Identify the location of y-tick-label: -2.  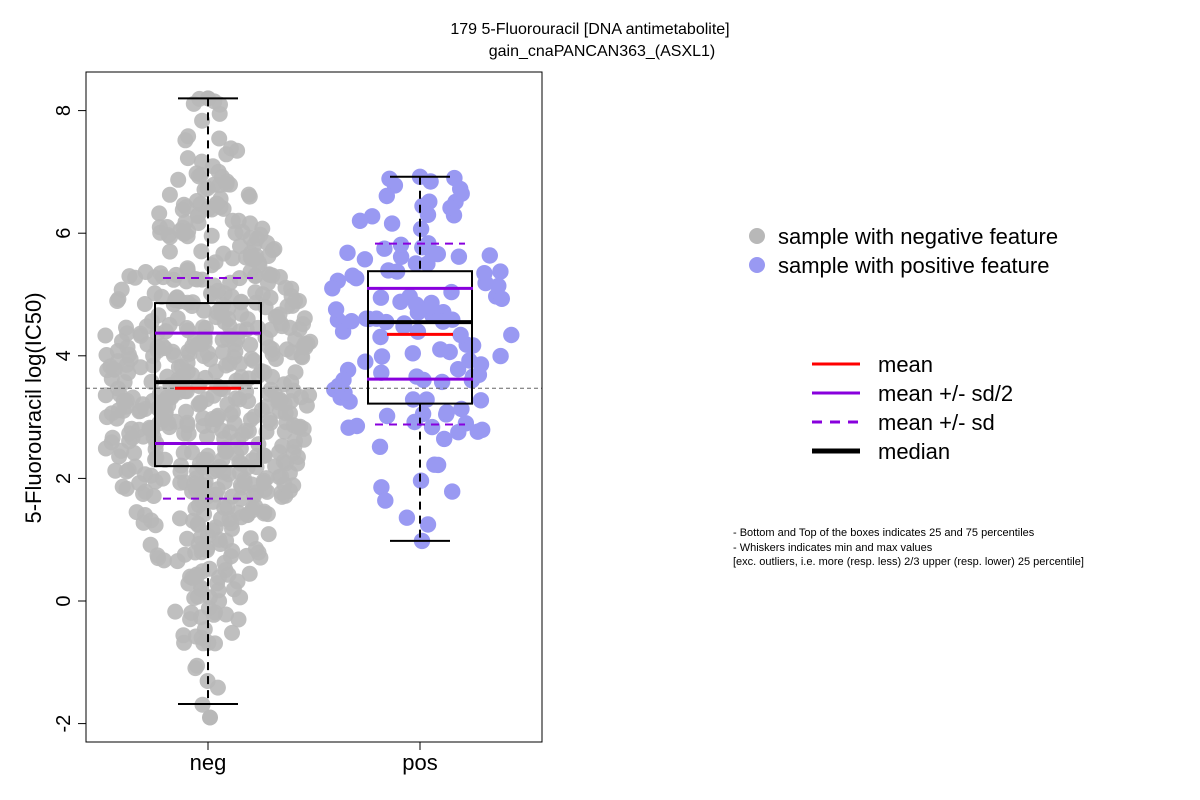
(64, 724).